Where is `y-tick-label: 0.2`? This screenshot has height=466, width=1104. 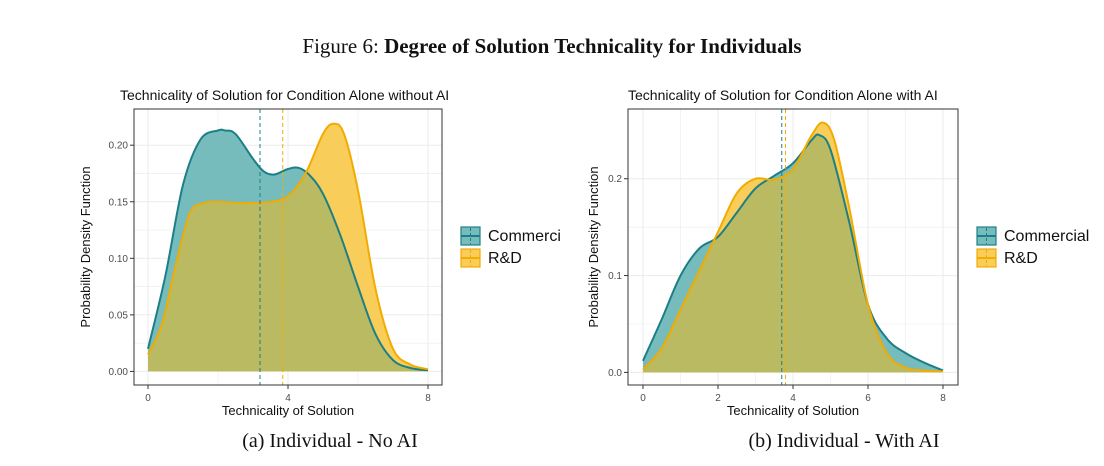 y-tick-label: 0.2 is located at coordinates (615, 179).